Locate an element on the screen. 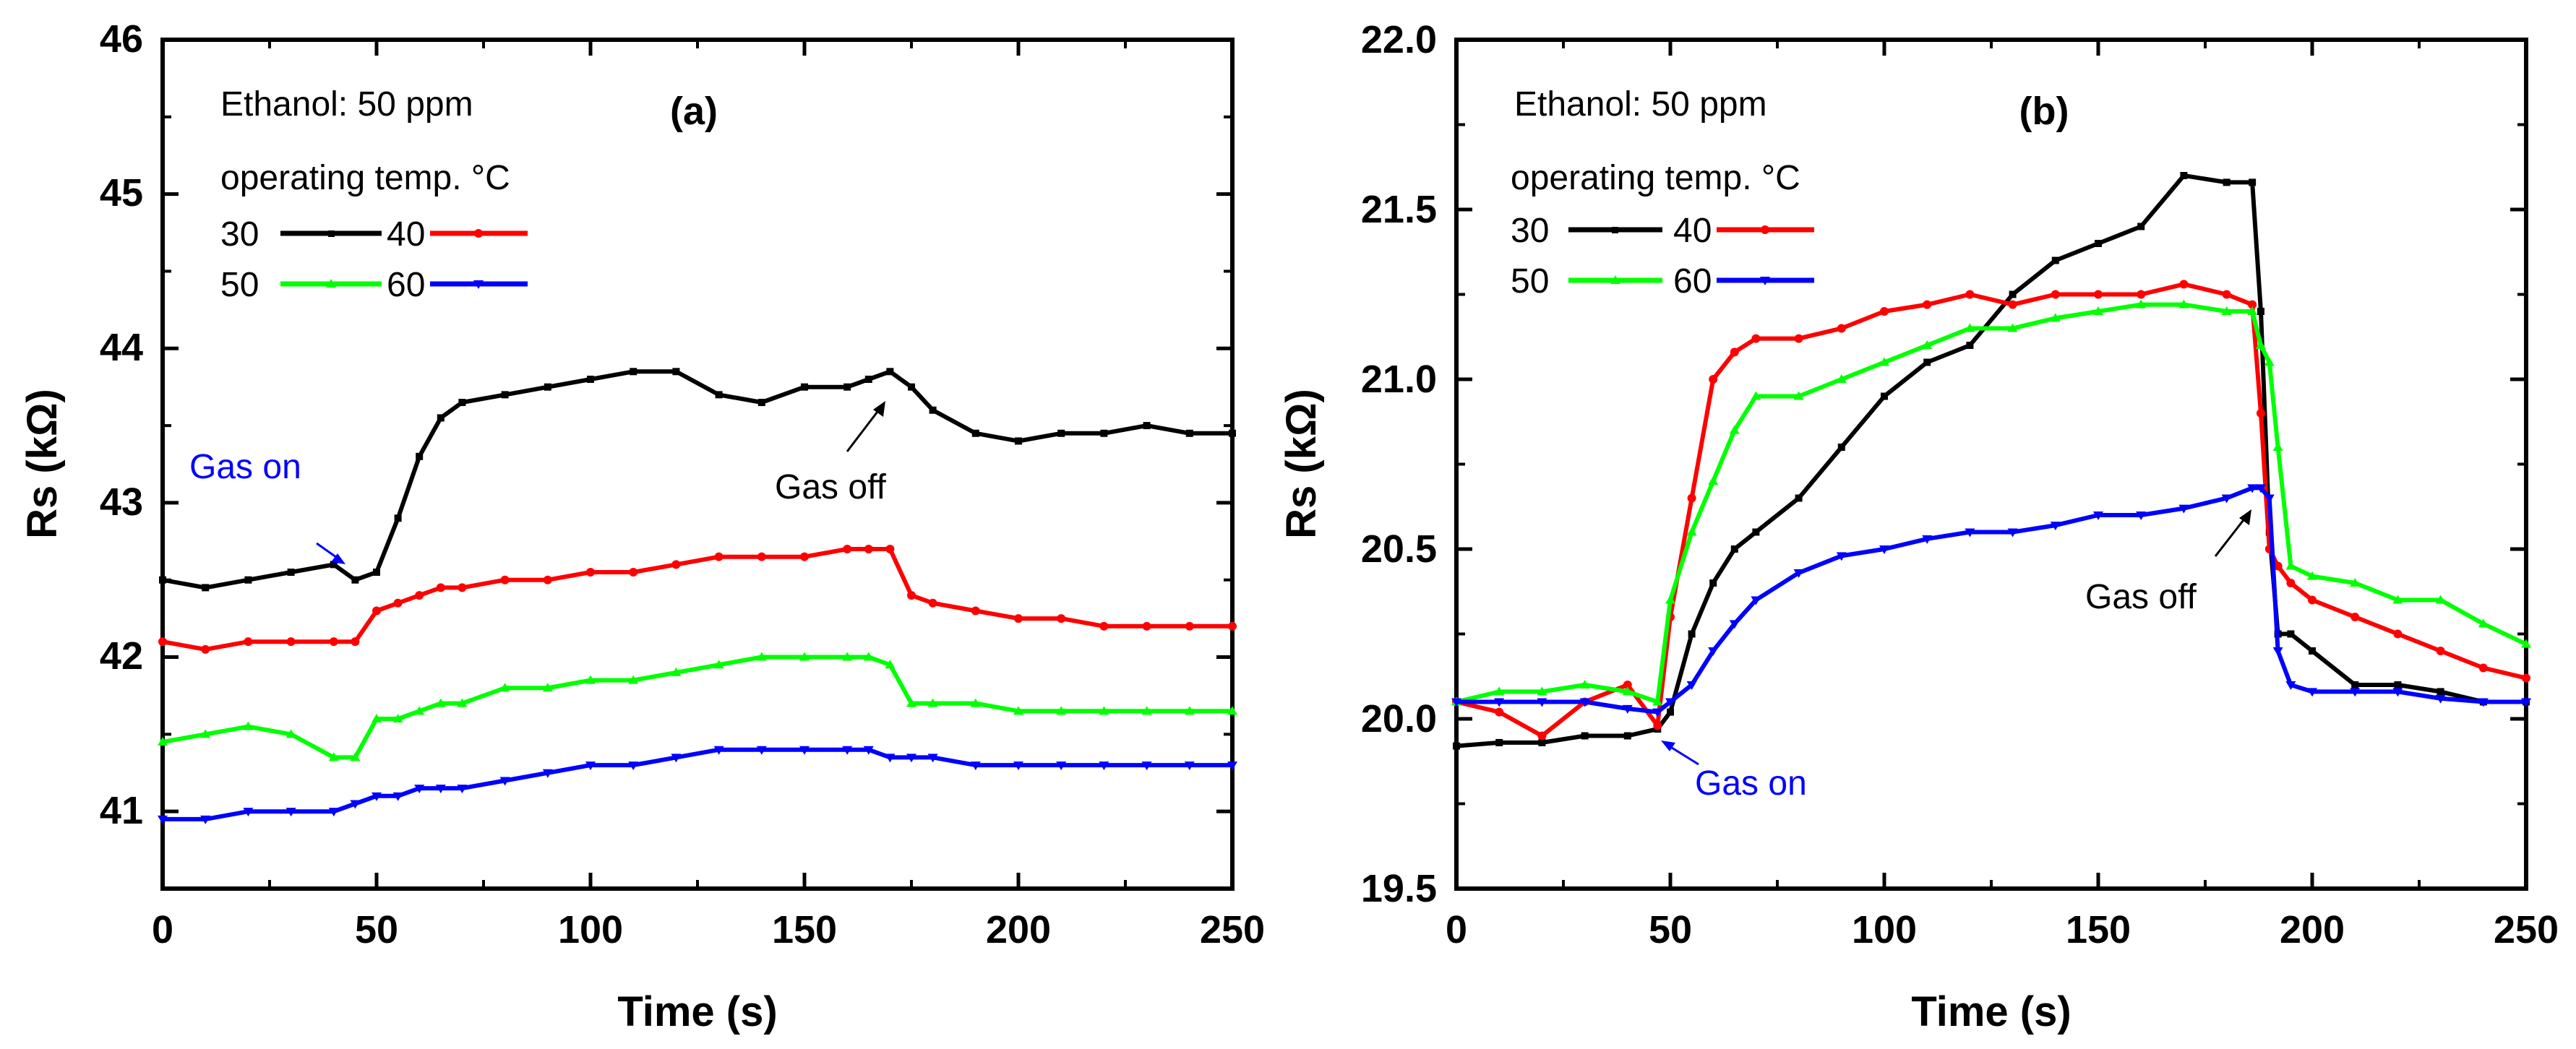 The image size is (2576, 1049). legend-label: 50 is located at coordinates (239, 285).